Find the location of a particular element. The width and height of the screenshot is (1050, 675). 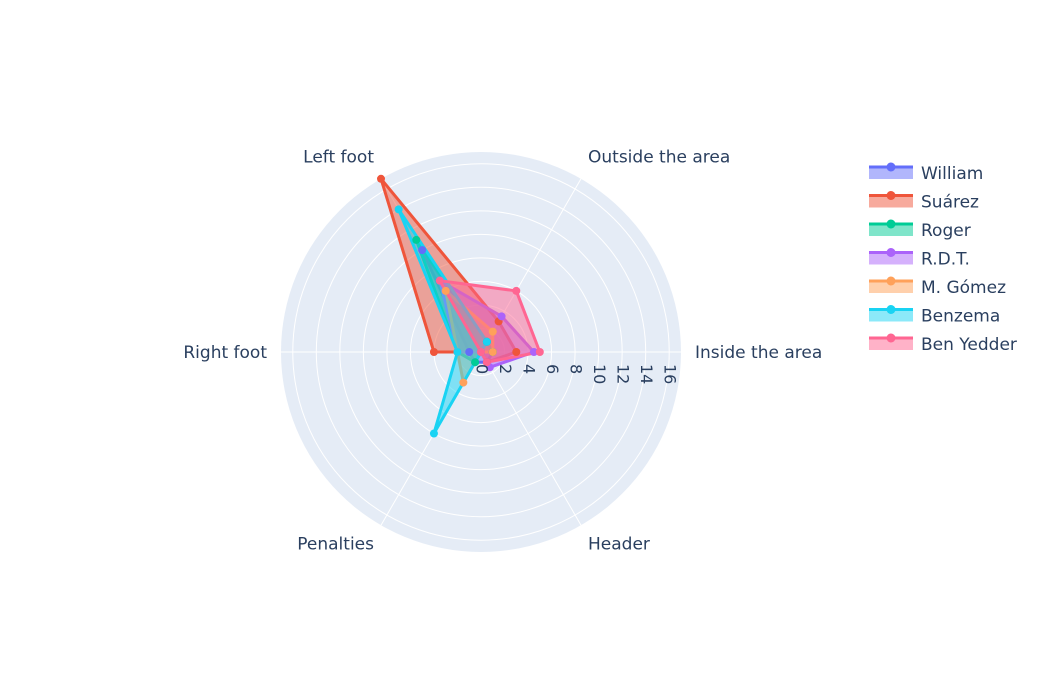

radial-tick-label: 2 is located at coordinates (505, 369).